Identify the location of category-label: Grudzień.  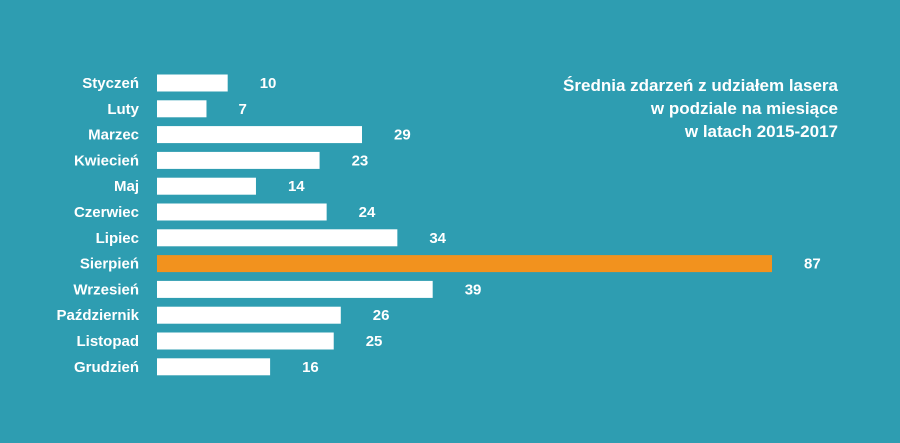
(106, 367).